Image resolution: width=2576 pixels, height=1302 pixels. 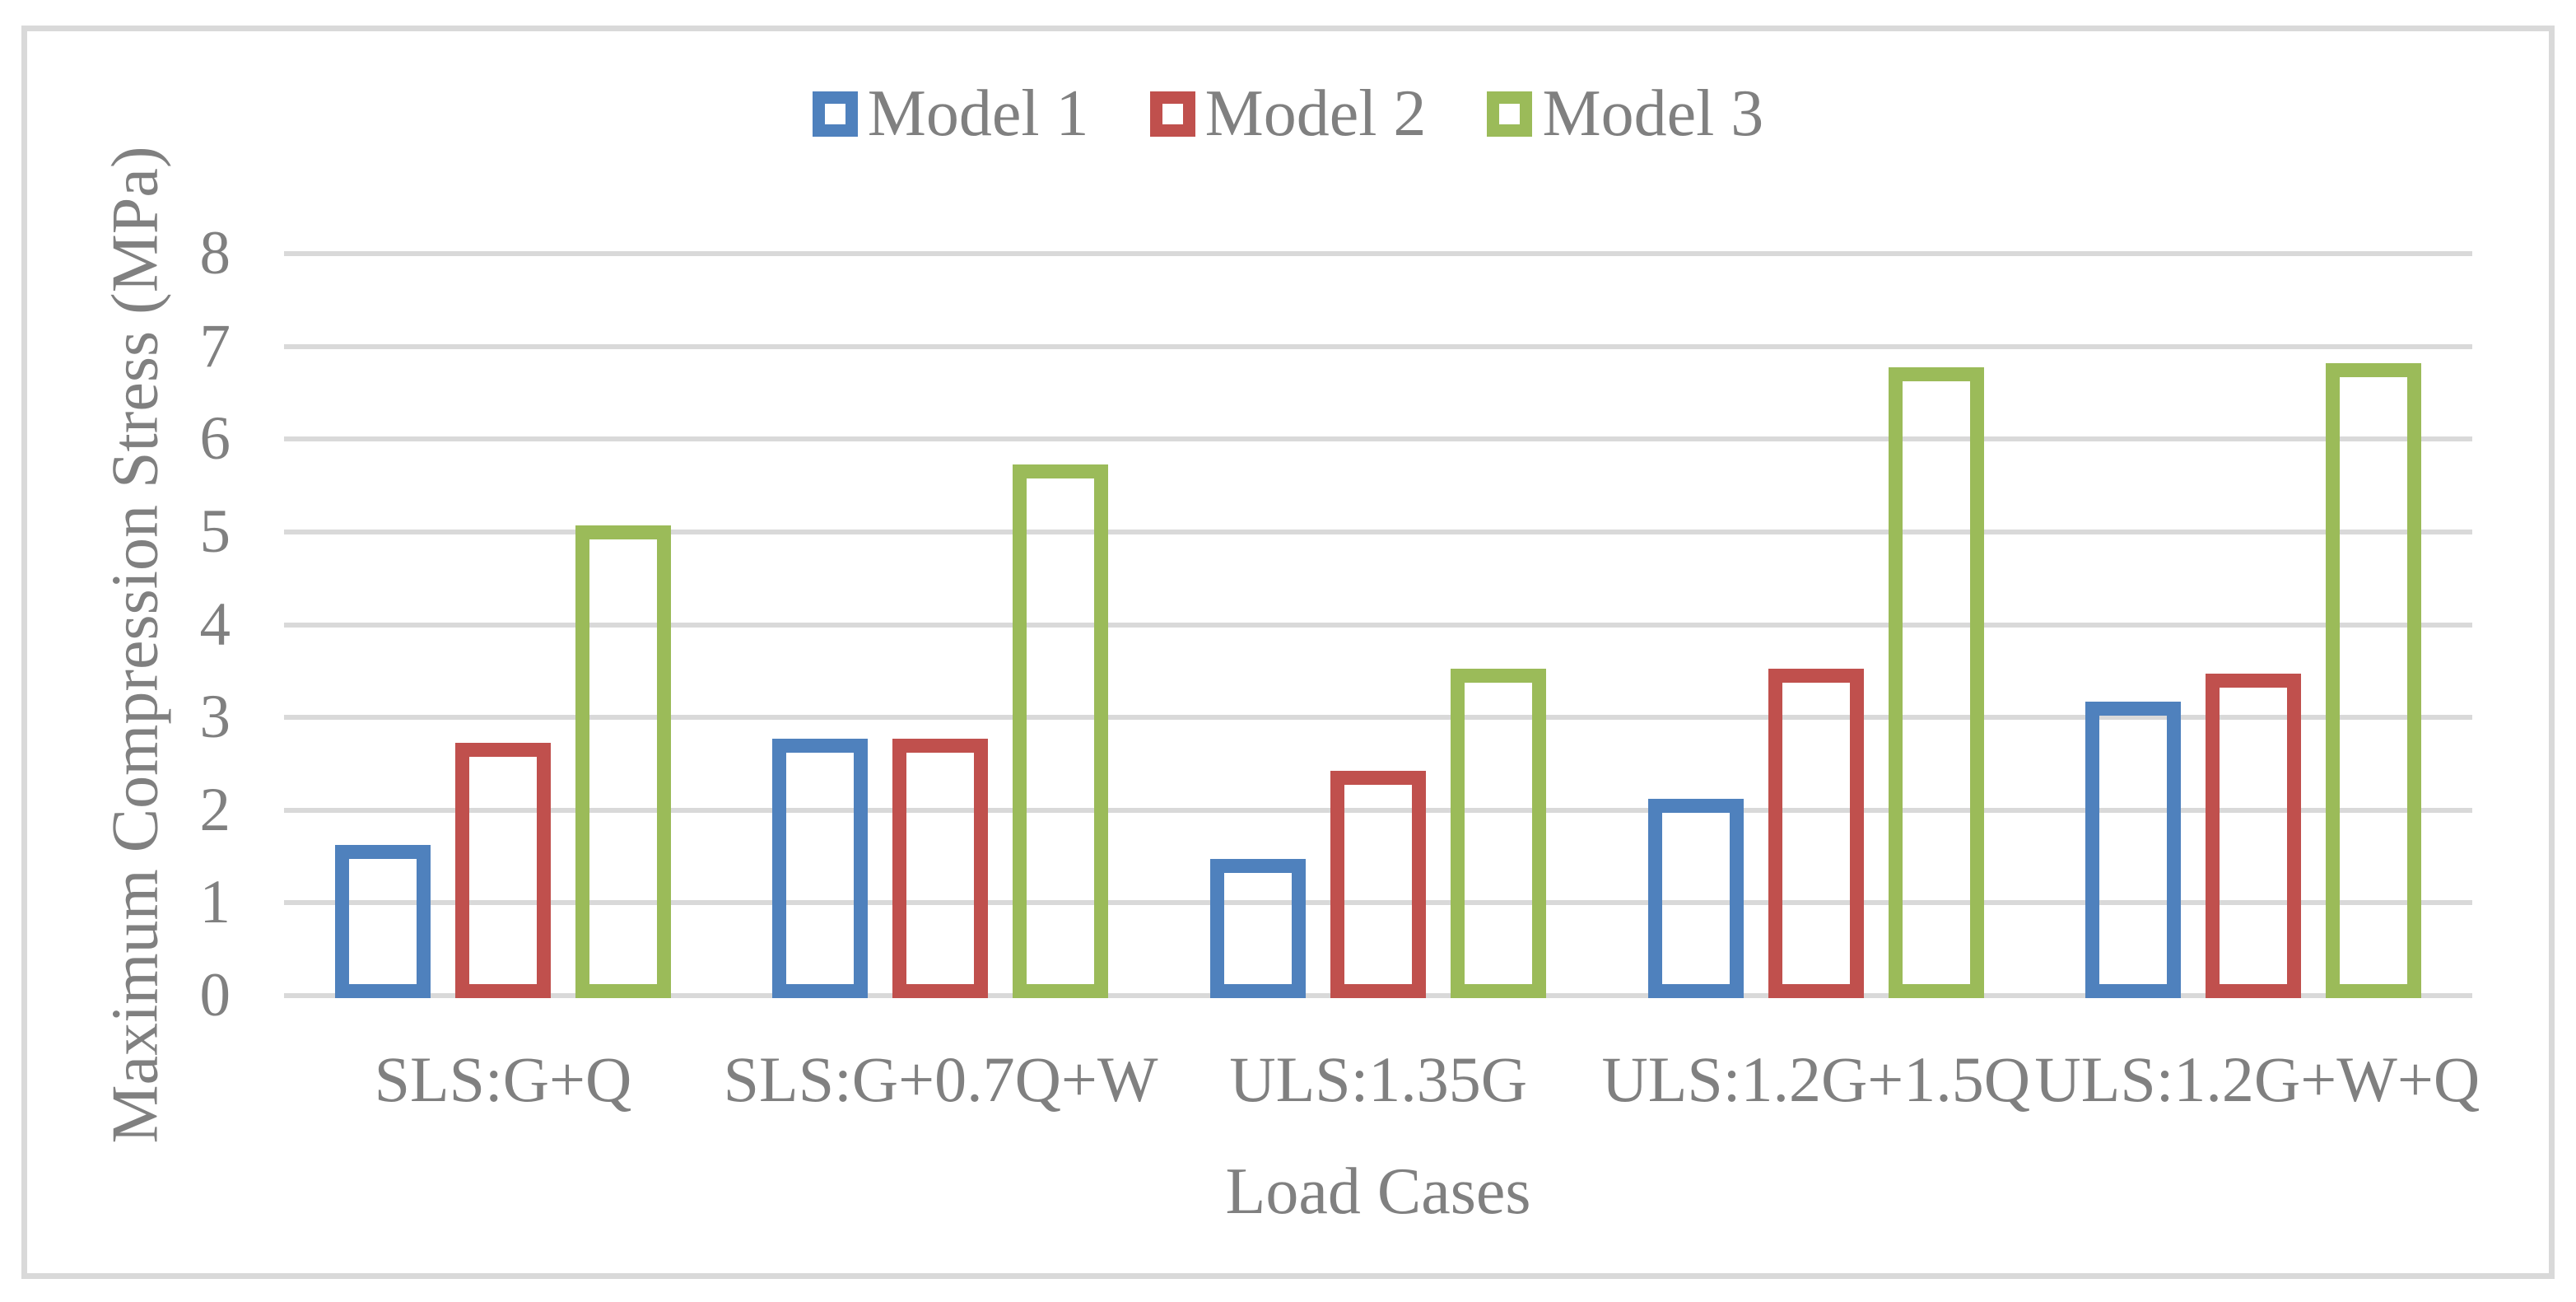 What do you see at coordinates (215, 902) in the screenshot?
I see `y-tick-1: 1` at bounding box center [215, 902].